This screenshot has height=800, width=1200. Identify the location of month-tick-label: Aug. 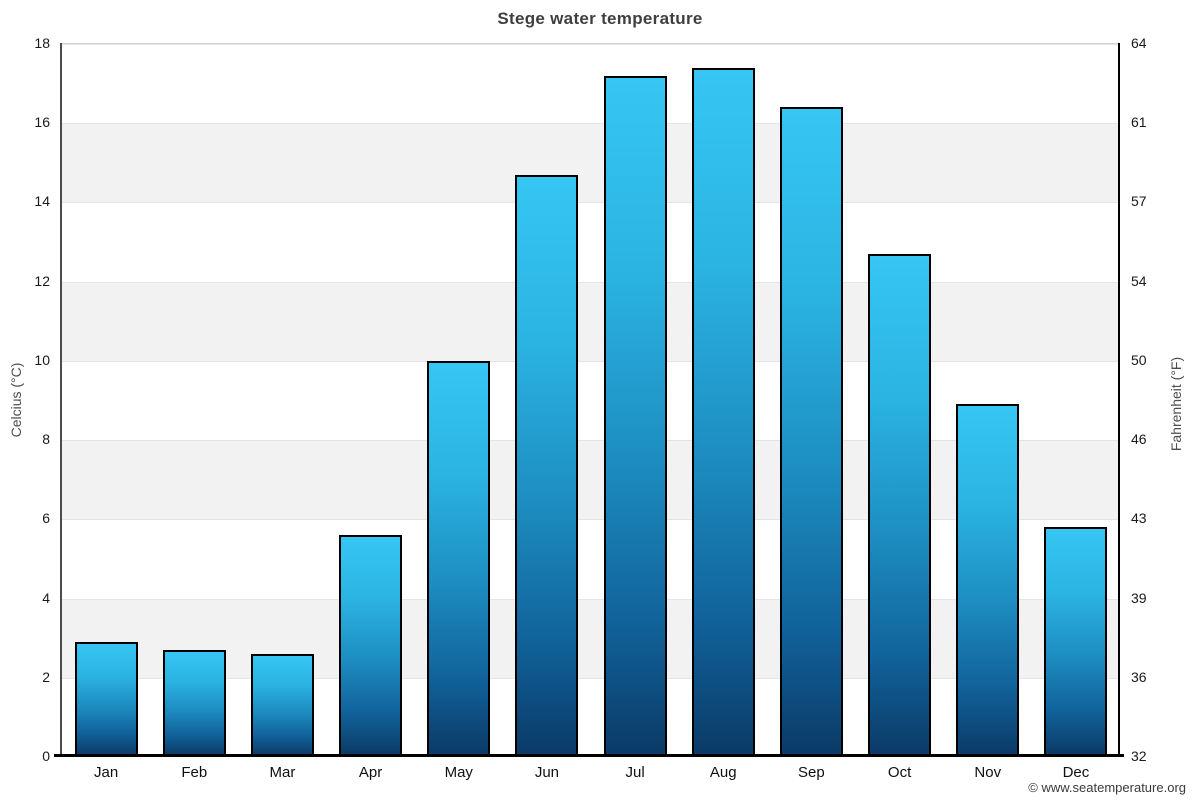
(723, 772).